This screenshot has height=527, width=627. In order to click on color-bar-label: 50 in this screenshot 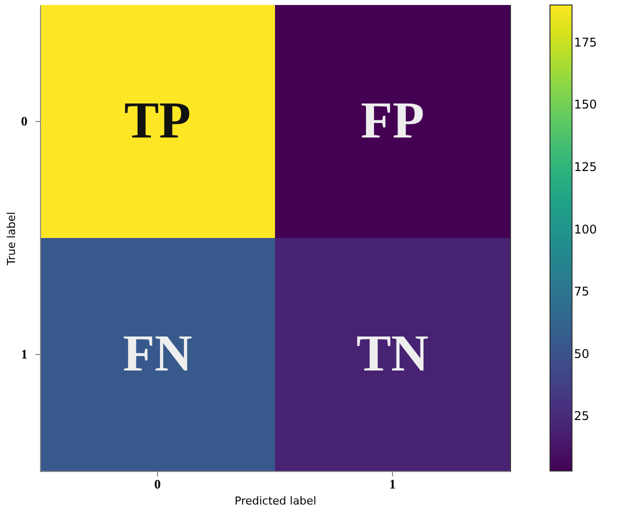, I will do `click(582, 353)`.